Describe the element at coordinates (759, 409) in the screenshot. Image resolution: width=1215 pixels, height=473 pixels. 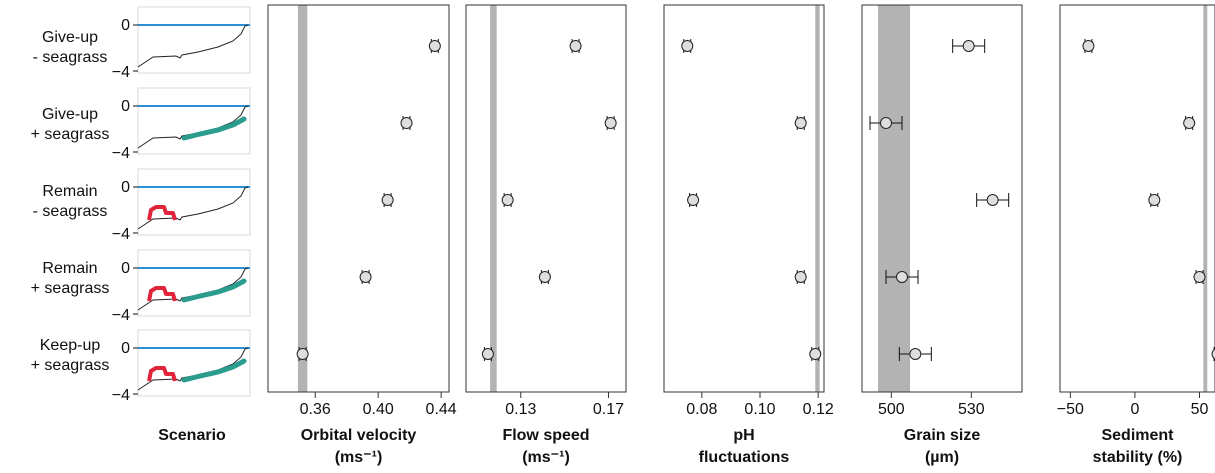
I see `x-tick-label: 0.10` at that location.